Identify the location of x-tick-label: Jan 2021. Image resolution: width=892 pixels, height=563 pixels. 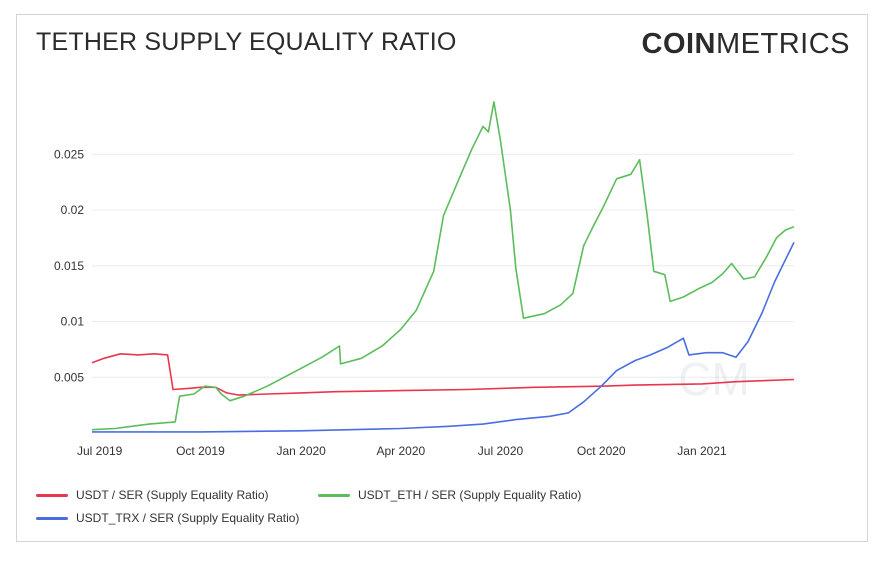
(702, 451).